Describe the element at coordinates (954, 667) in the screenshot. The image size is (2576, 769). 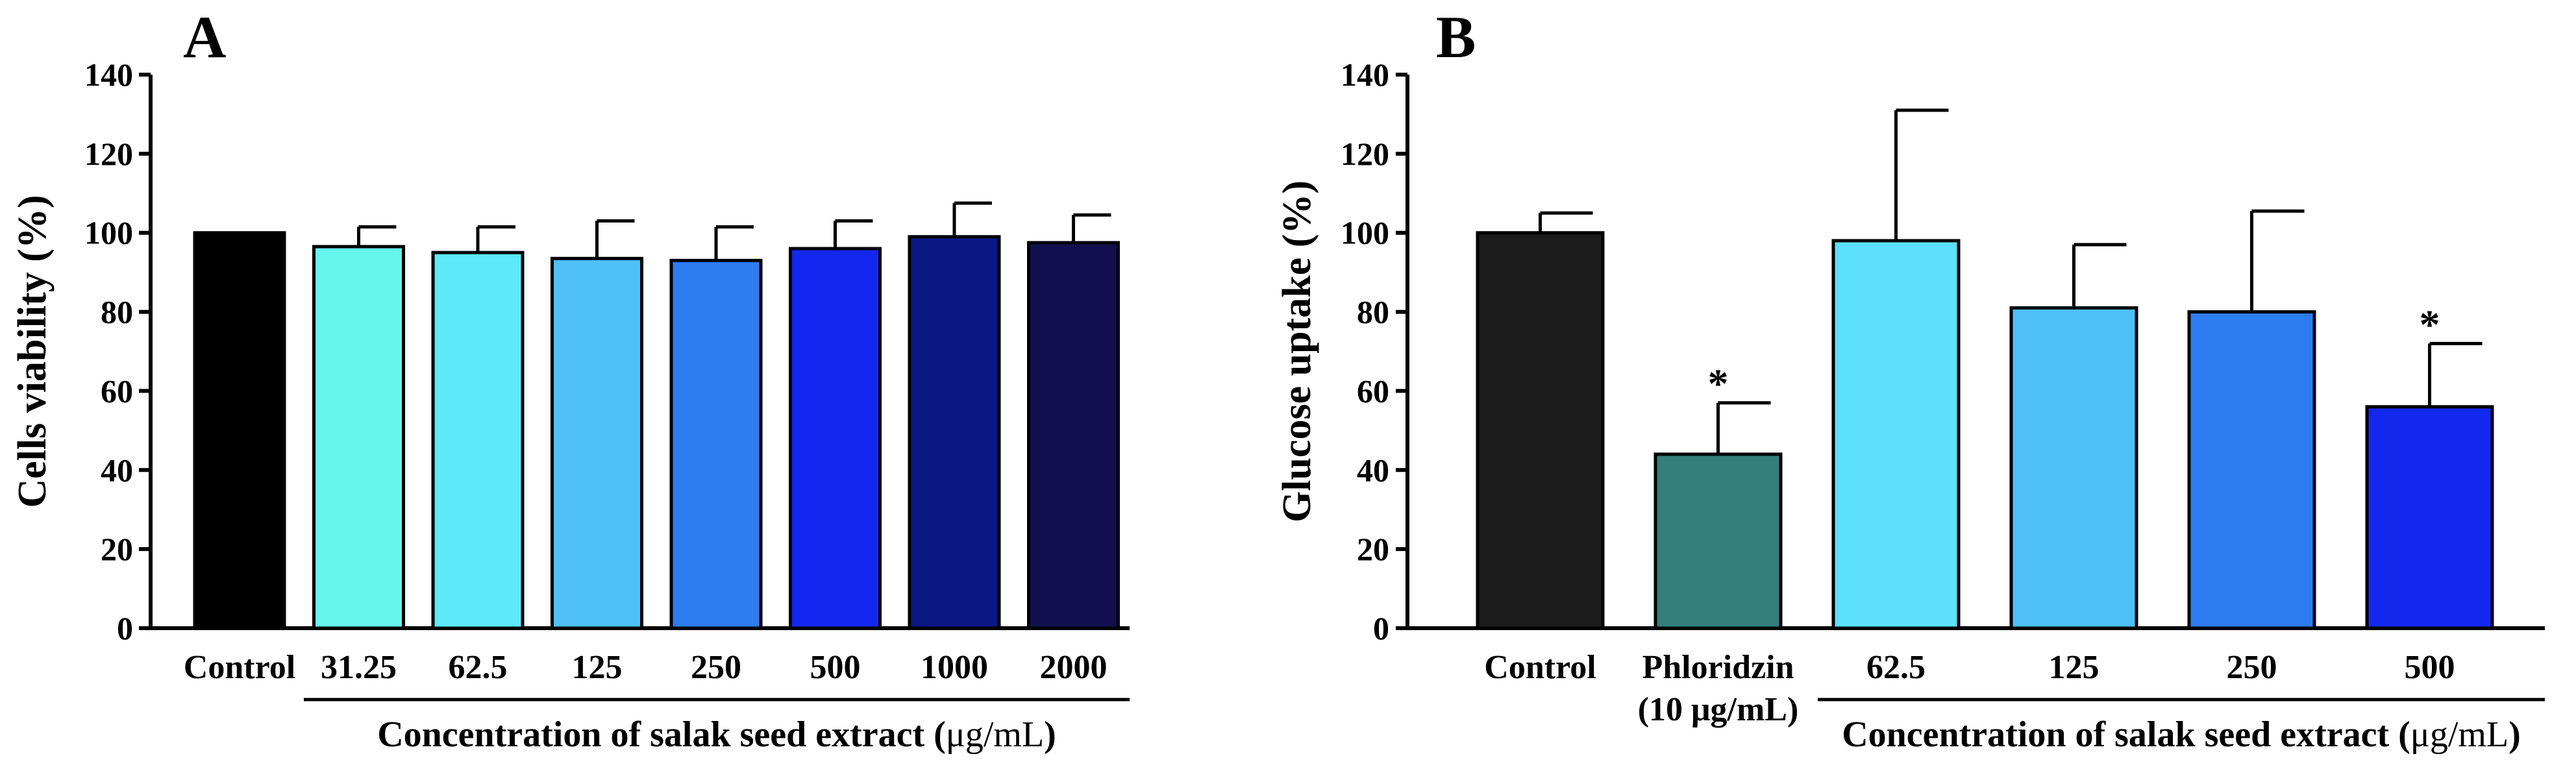
I see `x-tick-label: 1000` at that location.